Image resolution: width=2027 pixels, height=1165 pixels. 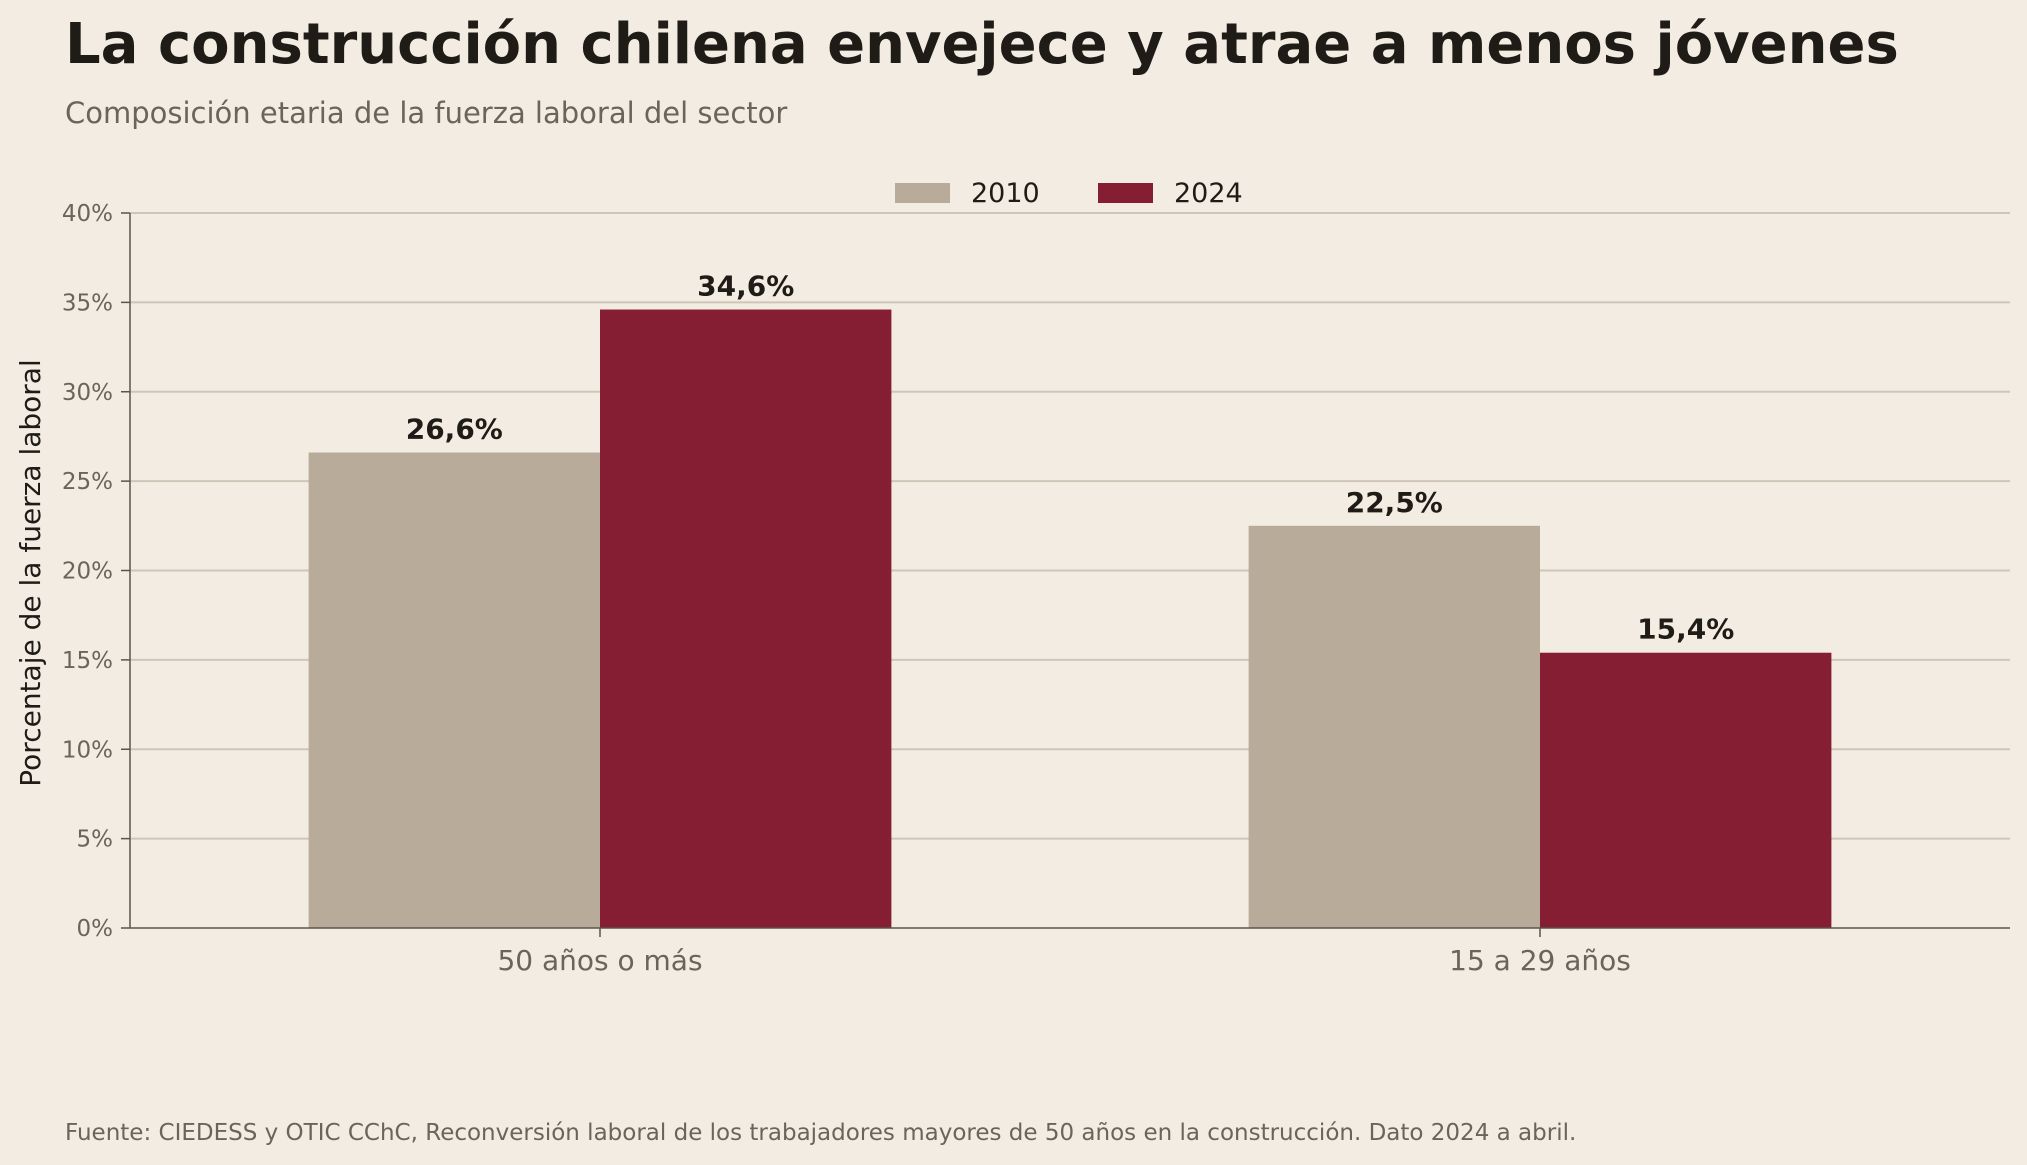 What do you see at coordinates (95, 929) in the screenshot?
I see `y-tick-label: 0%` at bounding box center [95, 929].